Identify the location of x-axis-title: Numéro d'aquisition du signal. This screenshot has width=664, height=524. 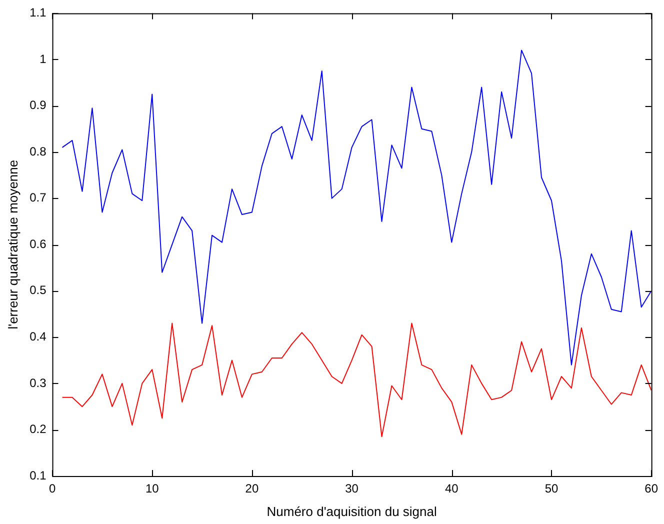
(351, 511).